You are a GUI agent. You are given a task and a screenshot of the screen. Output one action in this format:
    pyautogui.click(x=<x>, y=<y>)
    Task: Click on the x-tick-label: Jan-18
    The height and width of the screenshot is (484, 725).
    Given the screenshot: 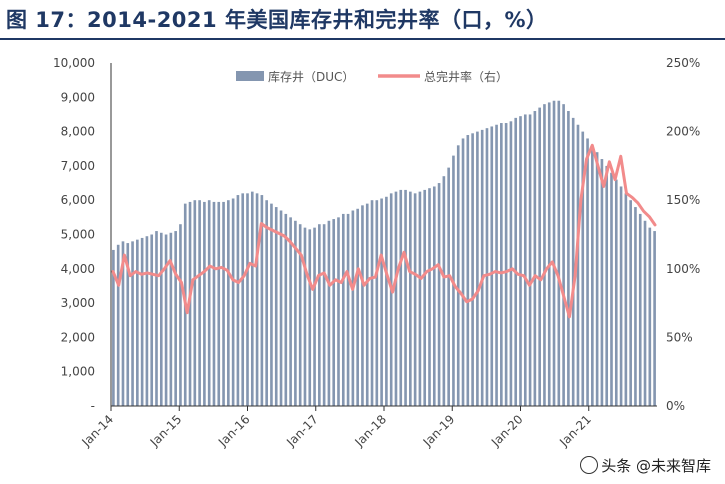 What is the action you would take?
    pyautogui.click(x=371, y=431)
    